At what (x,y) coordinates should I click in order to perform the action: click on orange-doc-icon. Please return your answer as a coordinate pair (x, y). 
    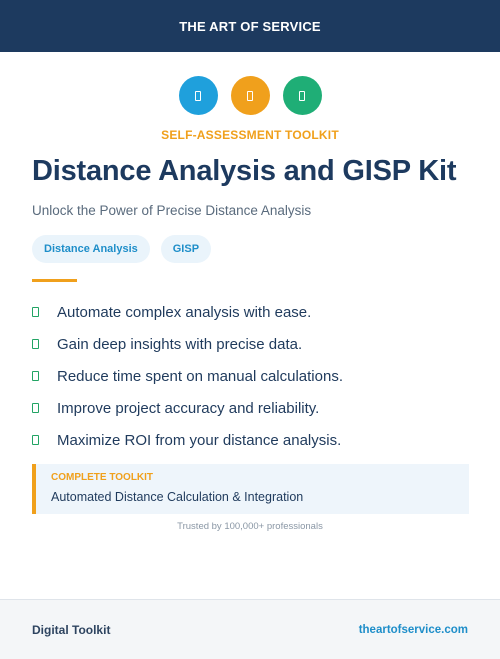
    Looking at the image, I should click on (250, 95).